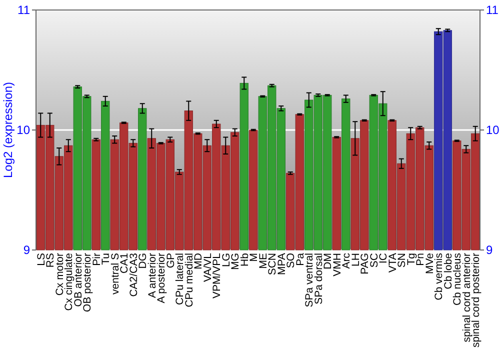 Image resolution: width=500 pixels, height=350 pixels. What do you see at coordinates (26, 250) in the screenshot?
I see `y-tick-label: 9` at bounding box center [26, 250].